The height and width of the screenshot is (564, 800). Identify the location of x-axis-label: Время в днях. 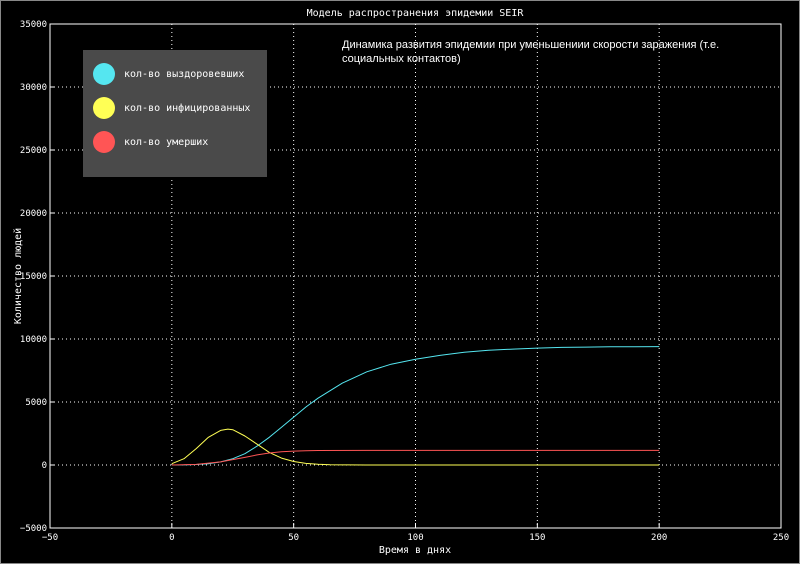
(415, 550).